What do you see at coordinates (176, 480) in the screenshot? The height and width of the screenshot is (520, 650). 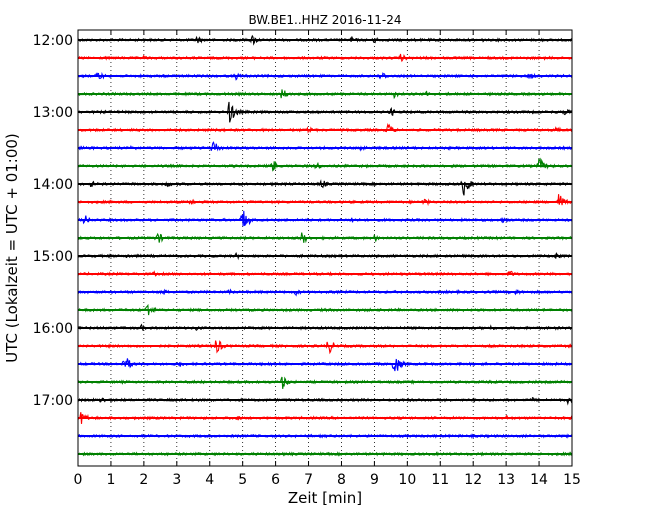 I see `x-tick-label: 3` at bounding box center [176, 480].